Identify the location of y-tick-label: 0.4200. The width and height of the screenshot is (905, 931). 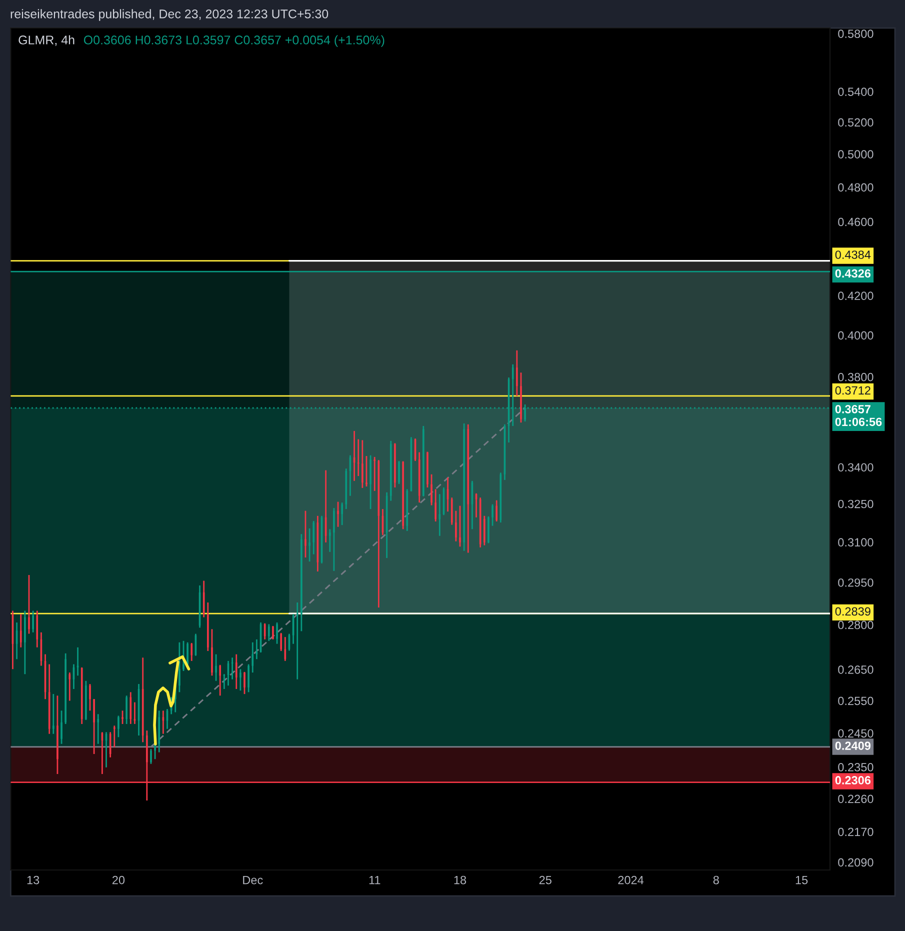
(856, 296).